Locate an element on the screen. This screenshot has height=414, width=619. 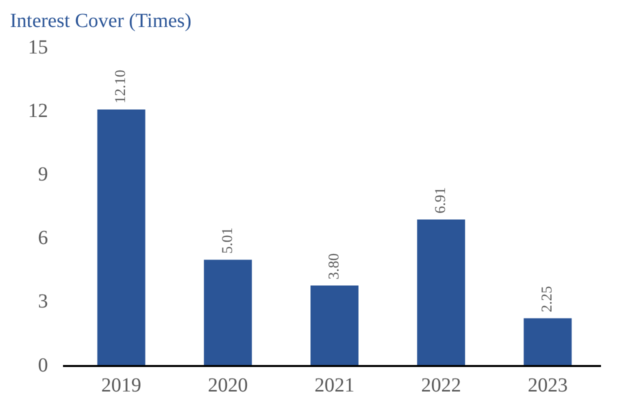
data-label: 3.80 is located at coordinates (334, 266).